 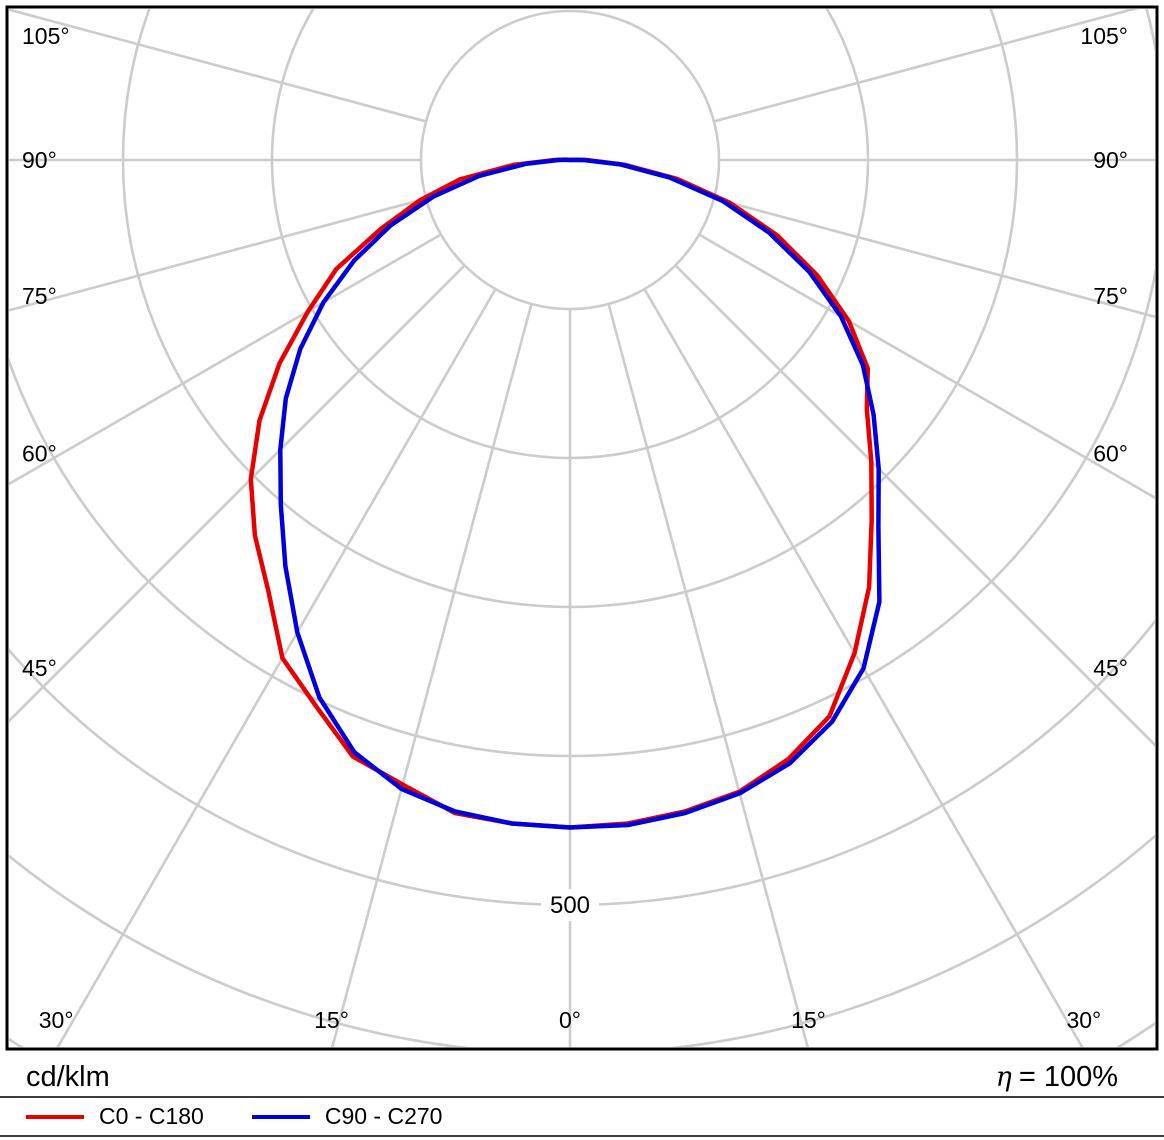 I want to click on efficiency-label: η = 100%, so click(x=1057, y=1077).